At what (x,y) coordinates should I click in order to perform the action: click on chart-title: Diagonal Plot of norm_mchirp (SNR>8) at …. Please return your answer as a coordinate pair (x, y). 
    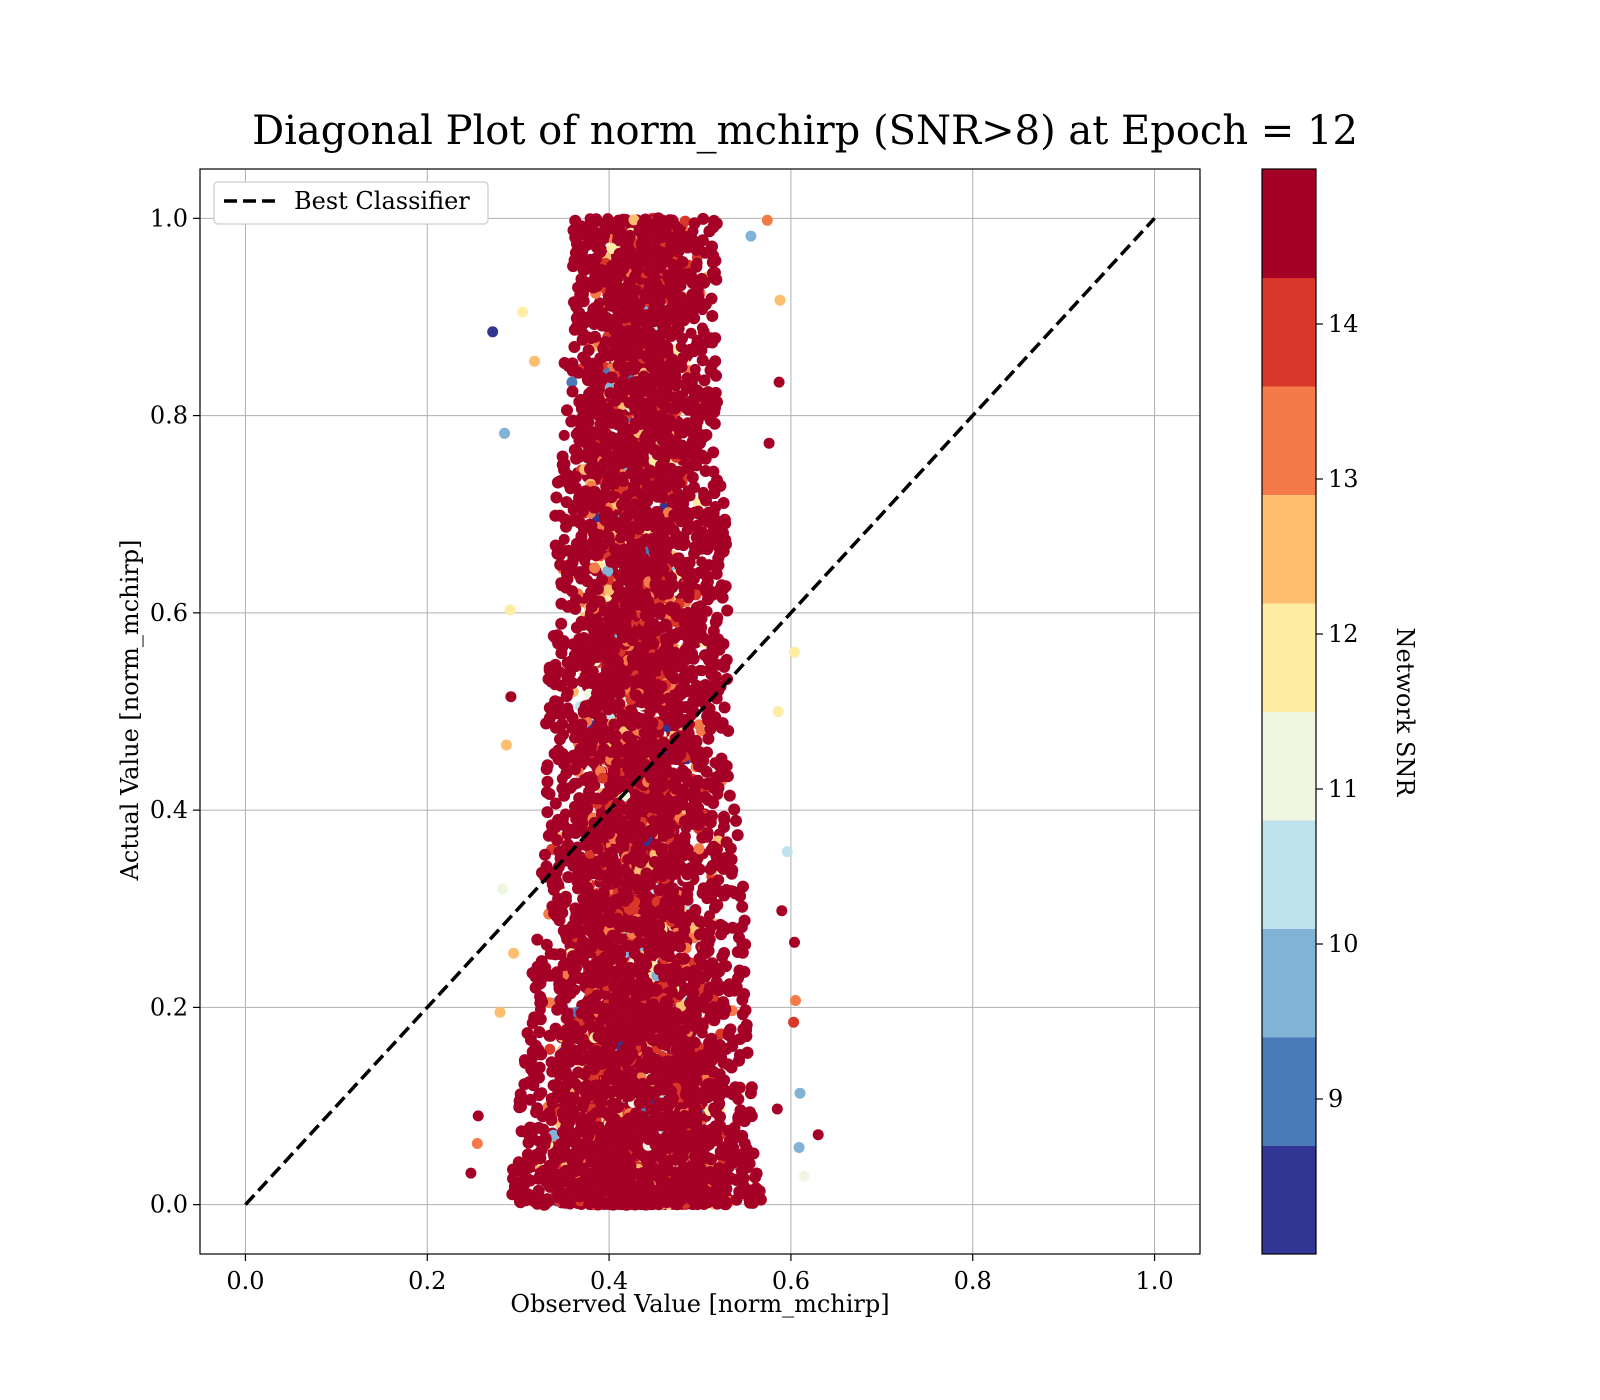
    Looking at the image, I should click on (805, 131).